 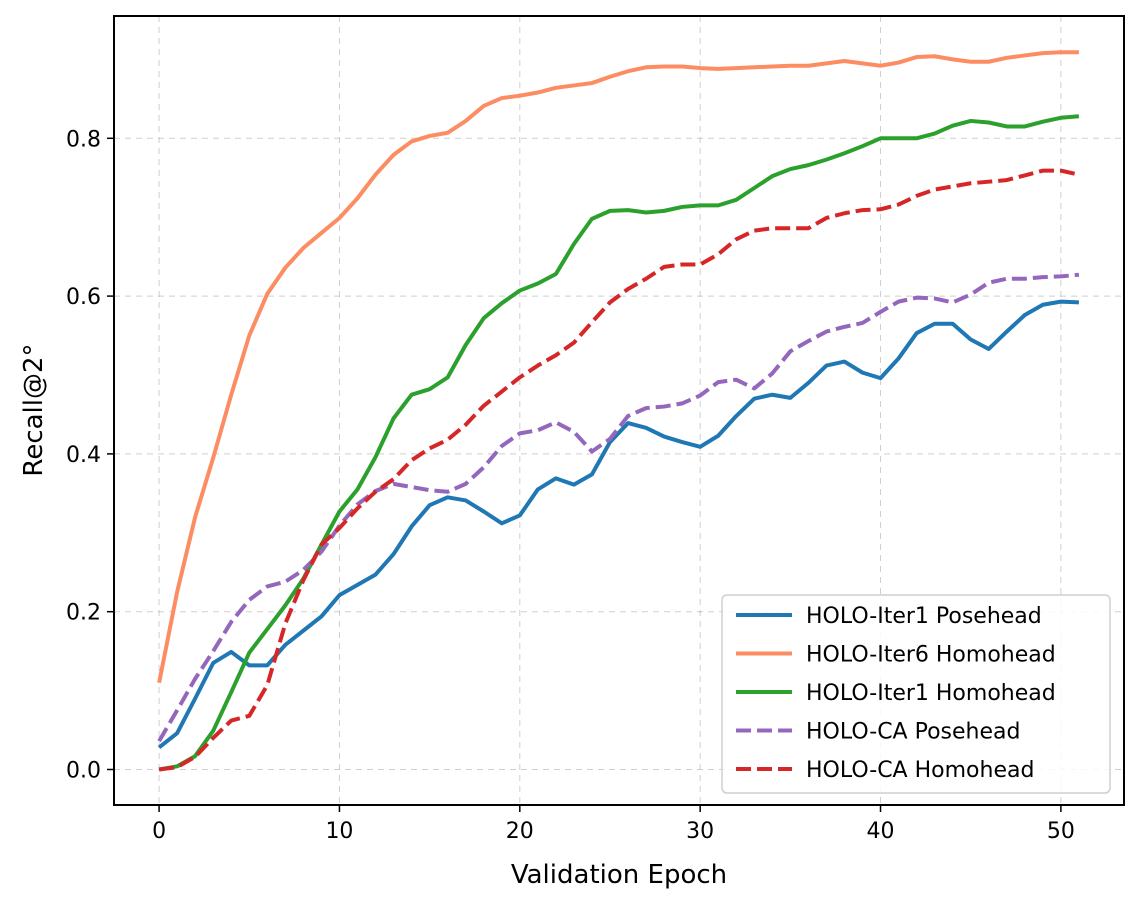 I want to click on x-tick-label: 0, so click(x=159, y=831).